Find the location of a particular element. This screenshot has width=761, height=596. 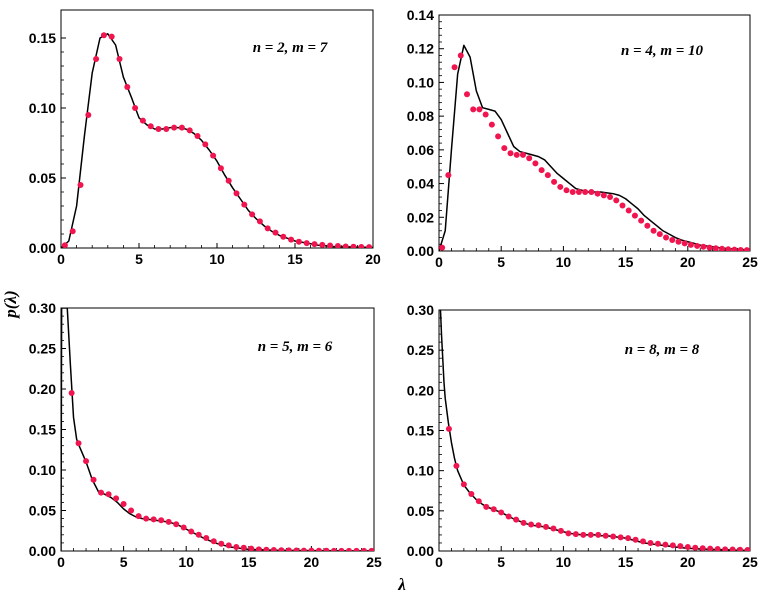

y-tick-label: 0.06 is located at coordinates (420, 150).